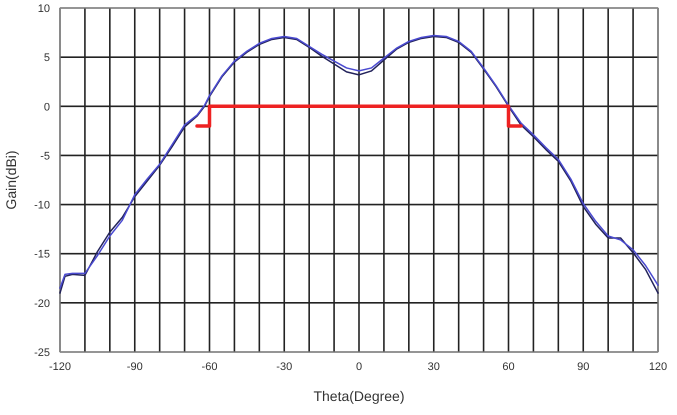 The image size is (677, 415). I want to click on x-tick-label: -60, so click(210, 367).